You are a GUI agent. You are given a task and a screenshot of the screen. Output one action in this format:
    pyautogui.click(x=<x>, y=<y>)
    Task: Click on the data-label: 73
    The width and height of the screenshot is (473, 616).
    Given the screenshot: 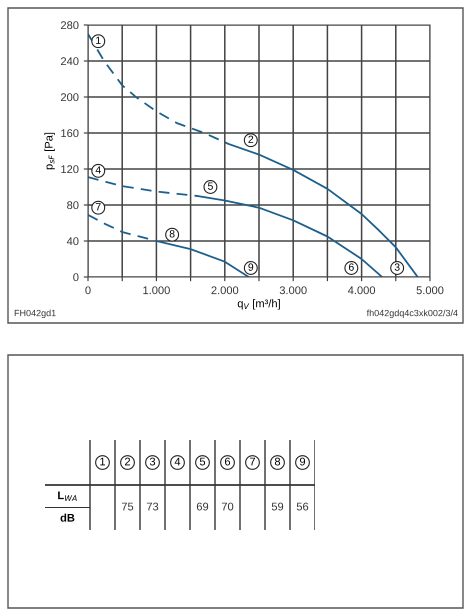 What is the action you would take?
    pyautogui.click(x=152, y=506)
    